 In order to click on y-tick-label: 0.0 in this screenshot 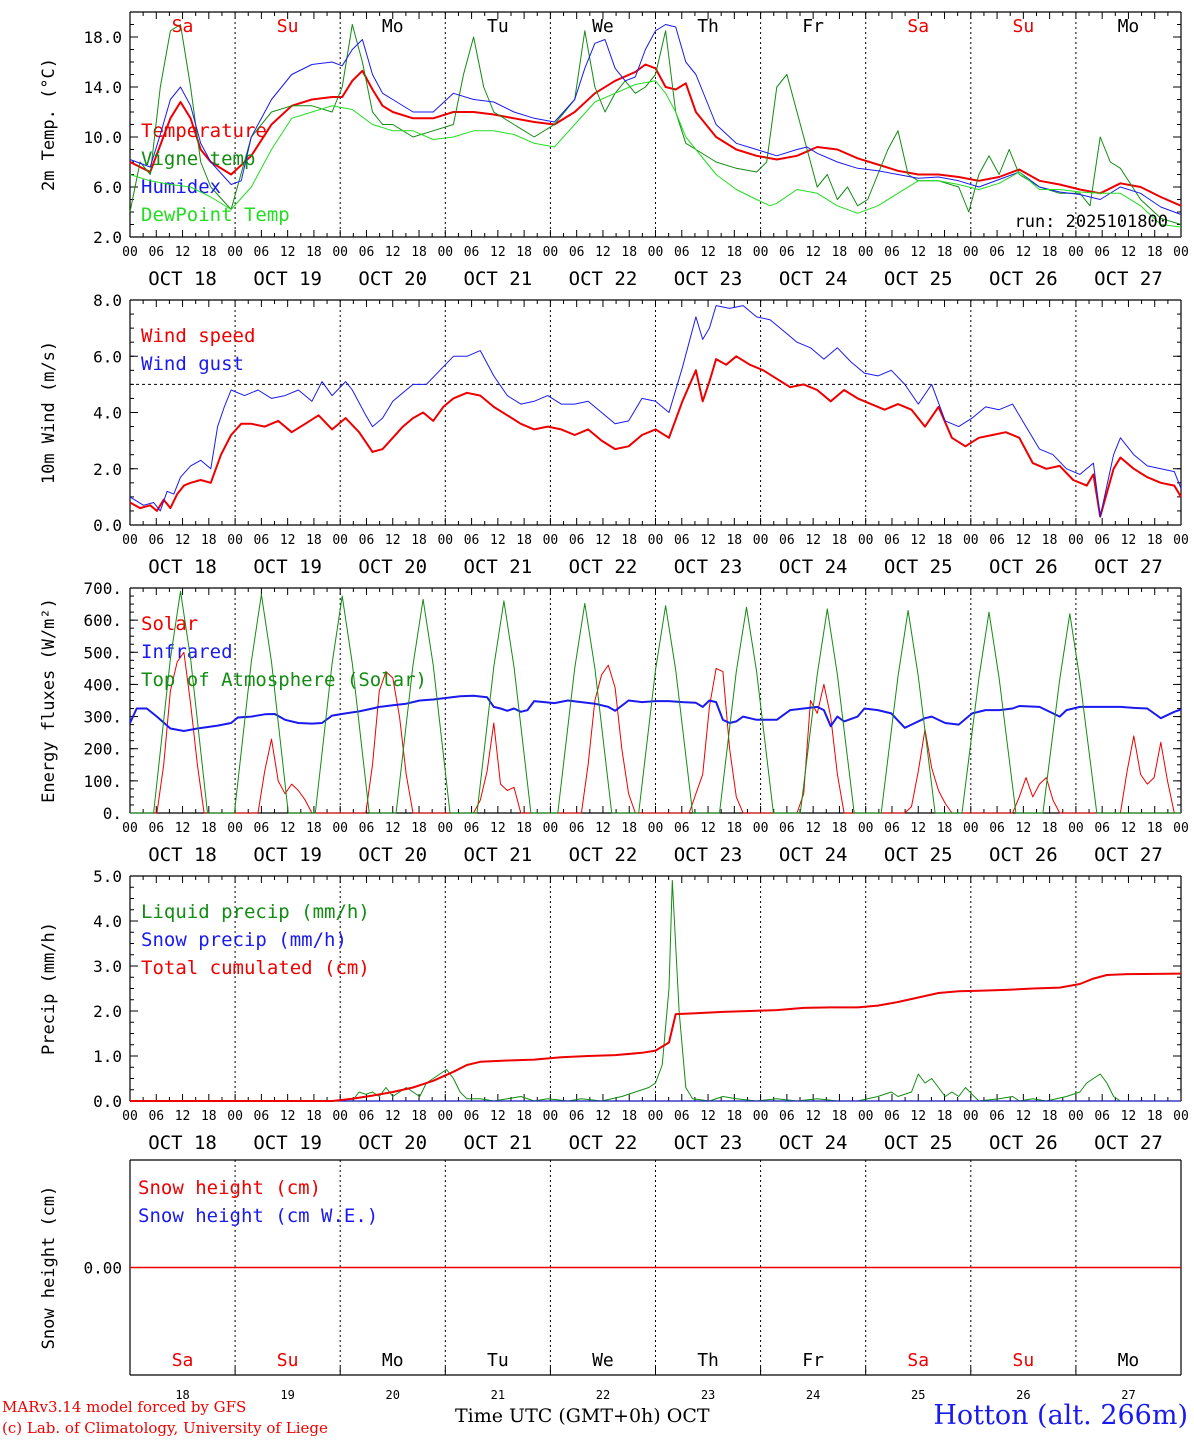, I will do `click(107, 525)`.